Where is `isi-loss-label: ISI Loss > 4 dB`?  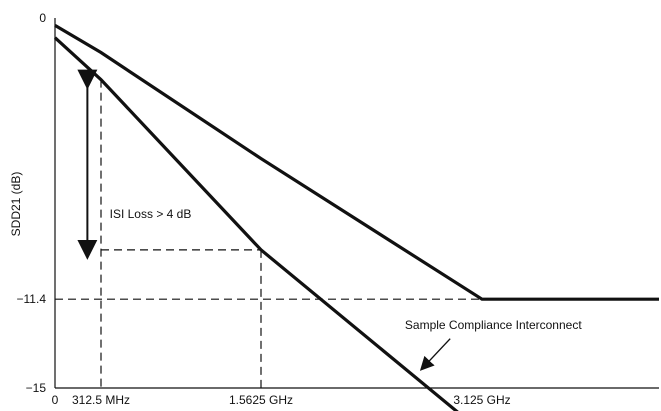
isi-loss-label: ISI Loss > 4 dB is located at coordinates (151, 214).